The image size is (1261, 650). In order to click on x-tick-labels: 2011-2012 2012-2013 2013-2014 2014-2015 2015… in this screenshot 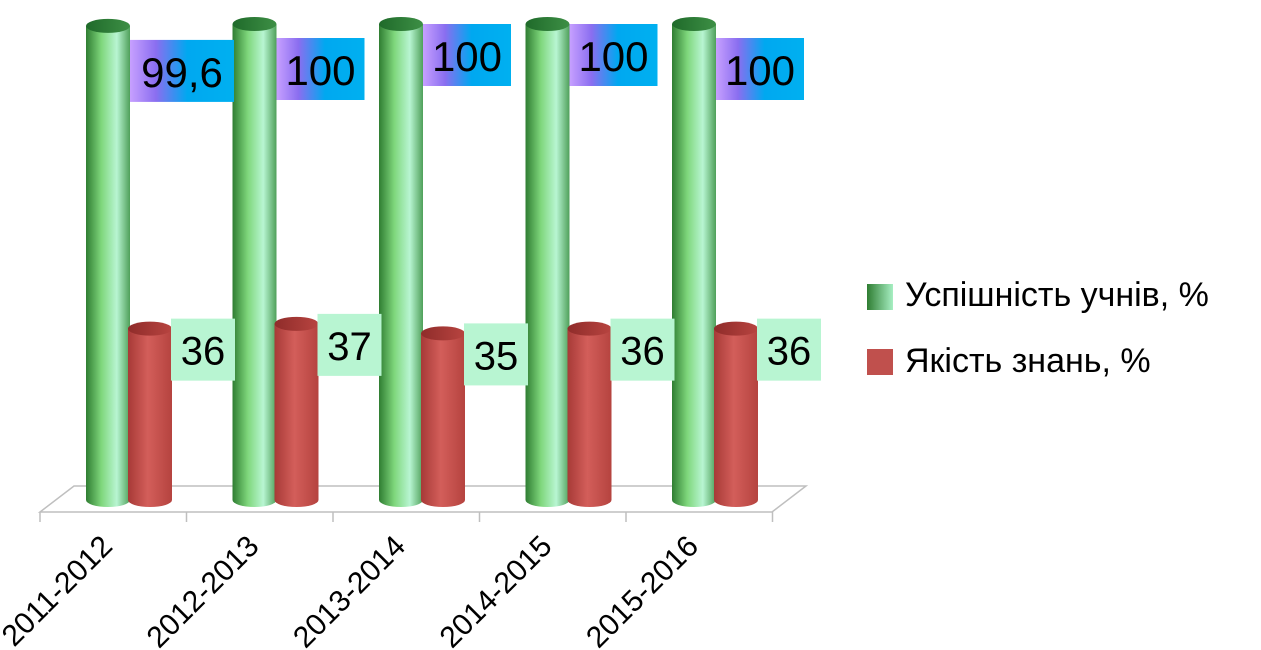, I will do `click(352, 590)`.